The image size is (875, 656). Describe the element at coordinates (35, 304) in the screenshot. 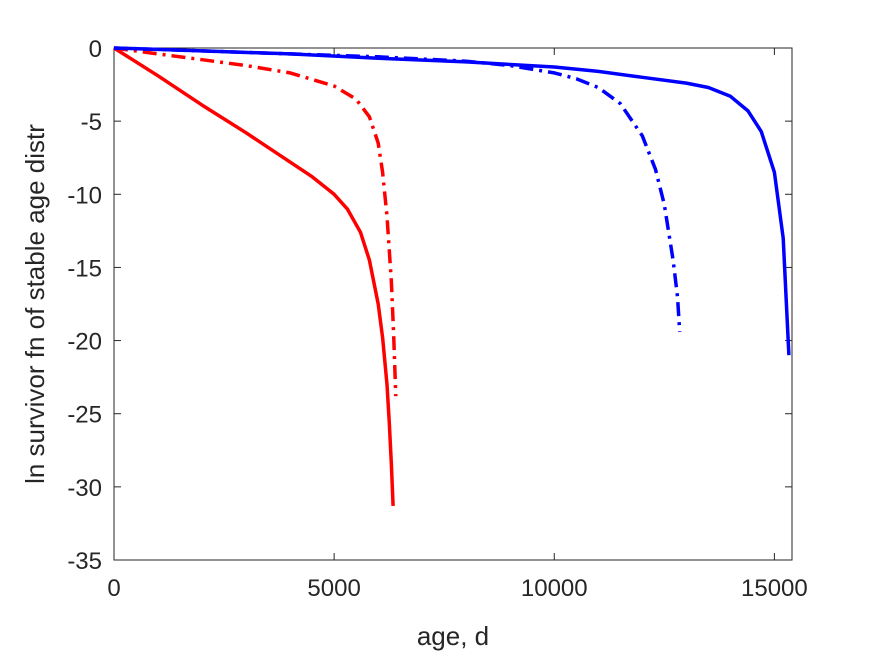

I see `y-axis-label: ln survivor fn of stable age distr` at that location.